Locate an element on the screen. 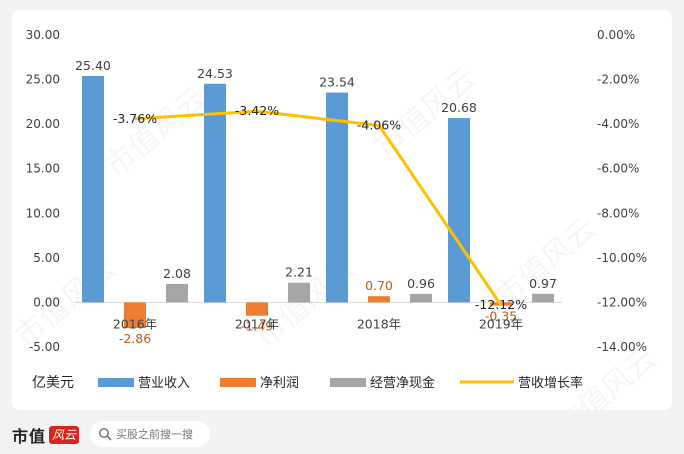  bar-data-label: 24.53 is located at coordinates (215, 73).